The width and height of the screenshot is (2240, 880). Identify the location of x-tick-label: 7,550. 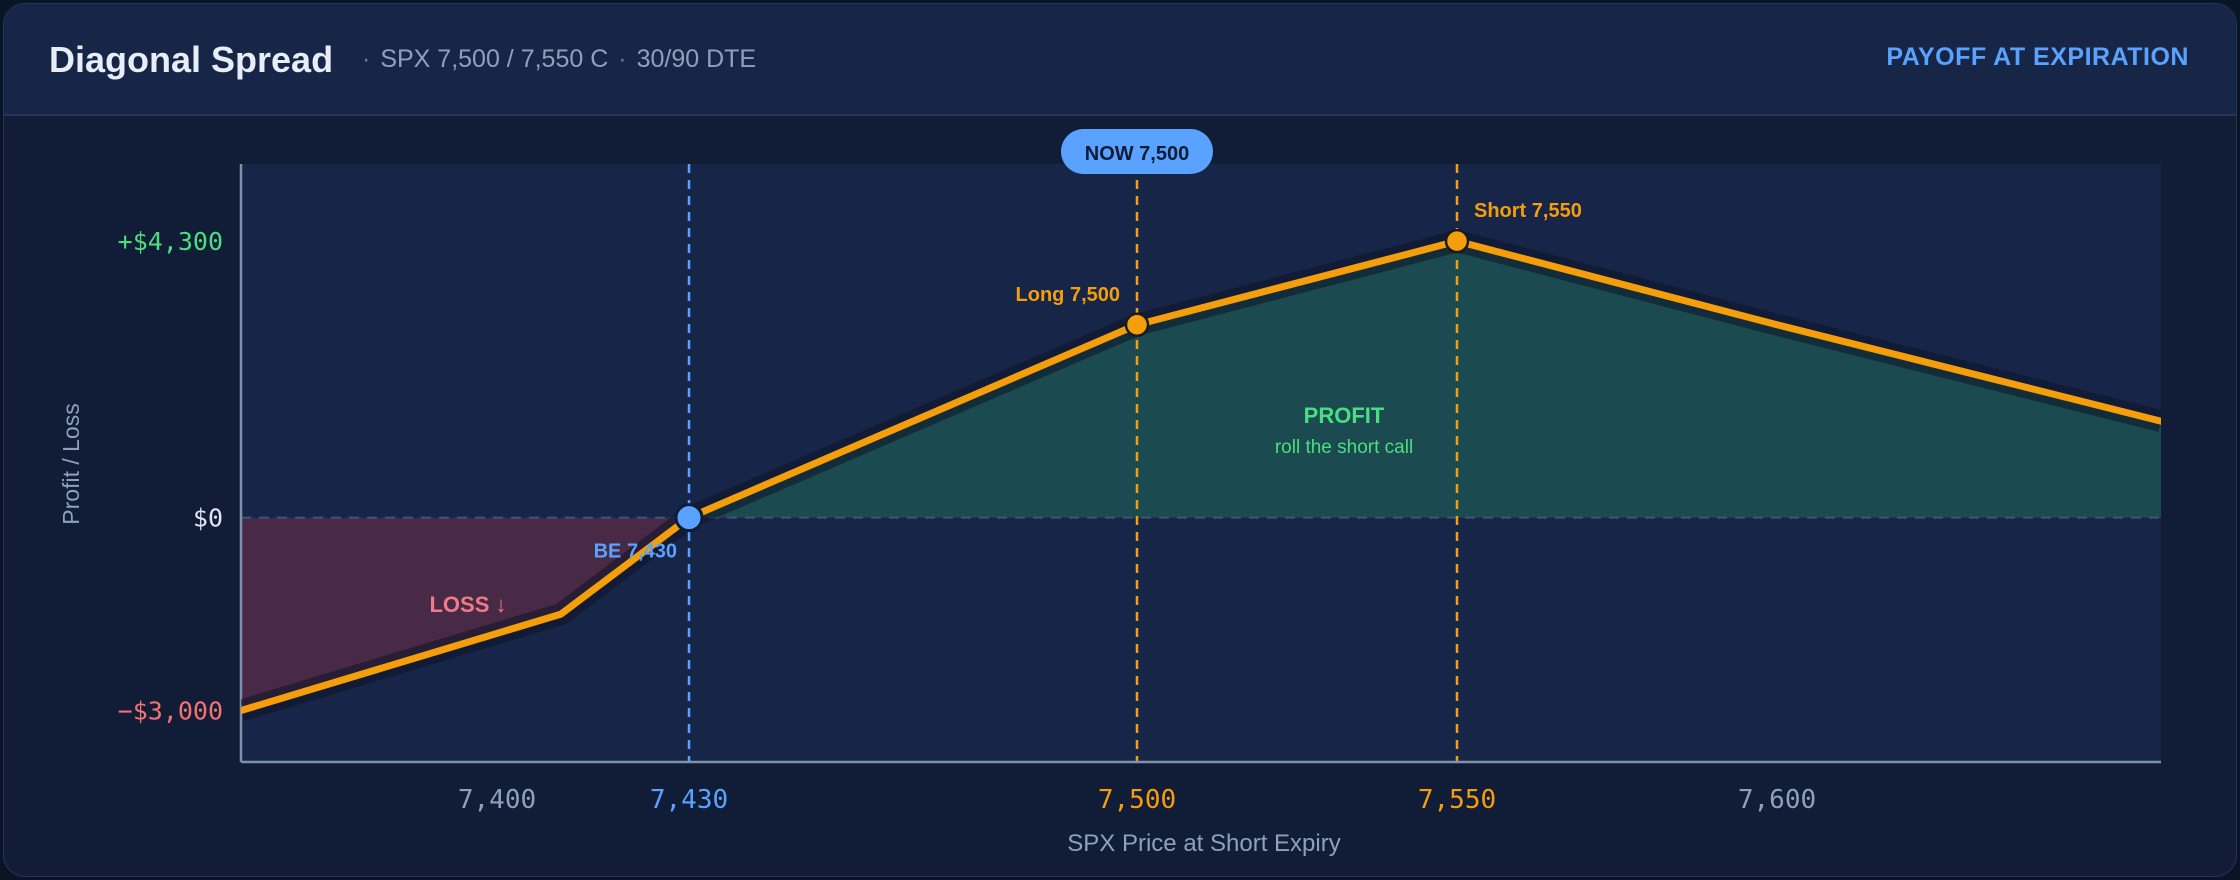
(1457, 800).